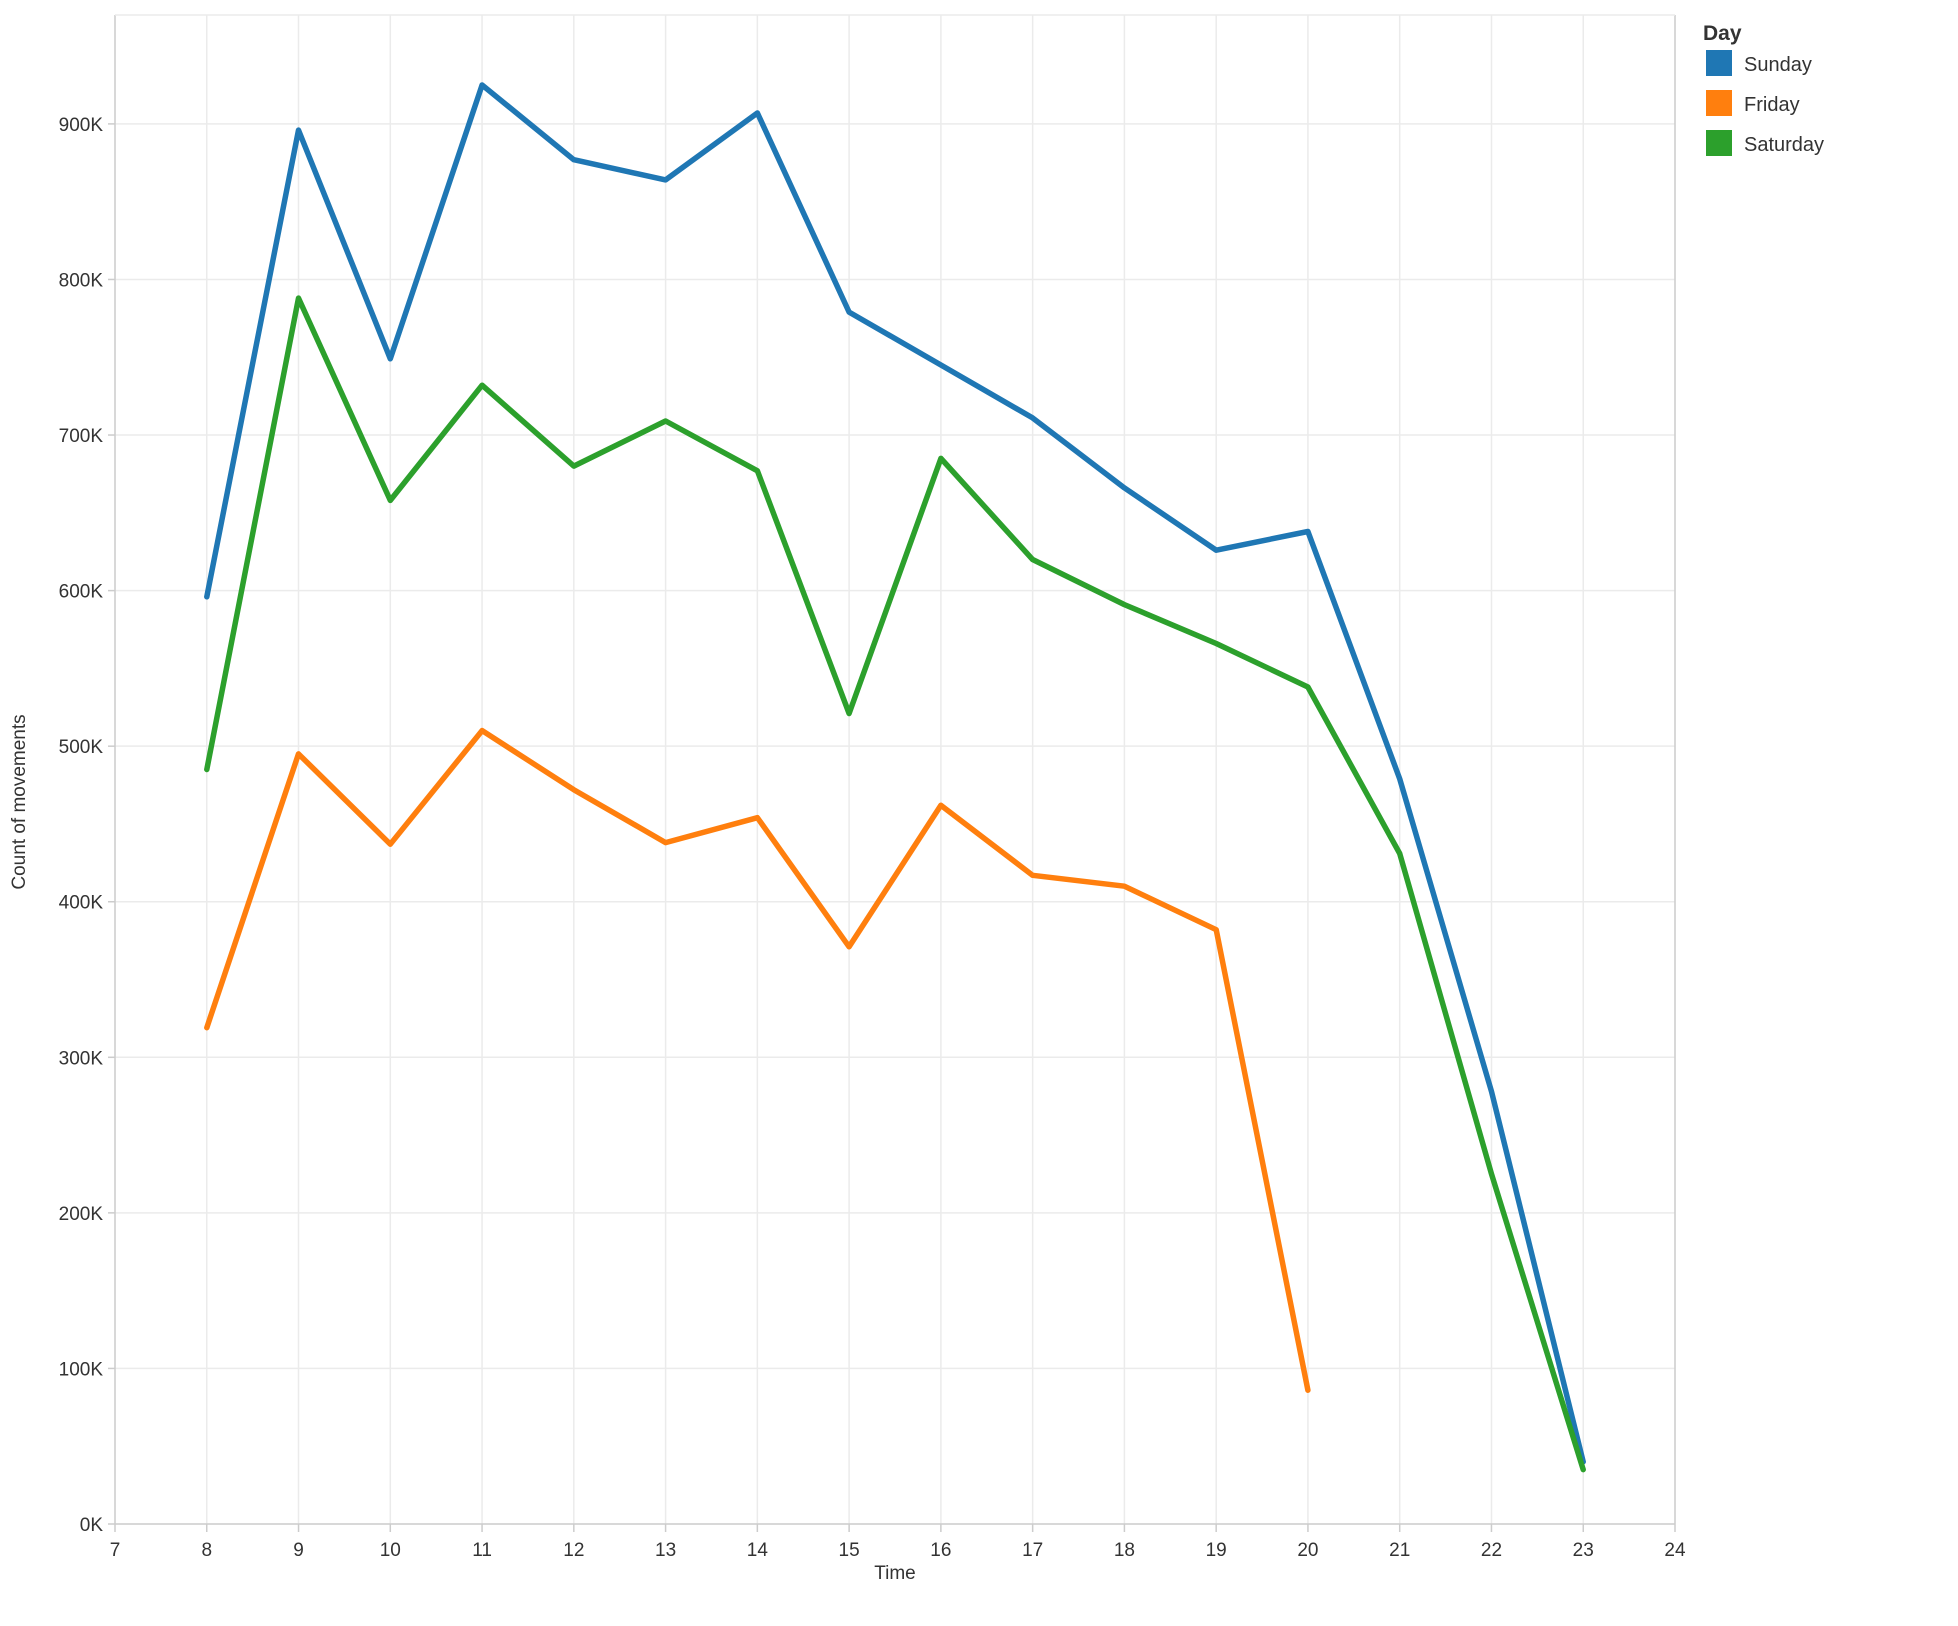 This screenshot has width=1958, height=1626. What do you see at coordinates (1778, 65) in the screenshot?
I see `legend-label-sunday: Sunday` at bounding box center [1778, 65].